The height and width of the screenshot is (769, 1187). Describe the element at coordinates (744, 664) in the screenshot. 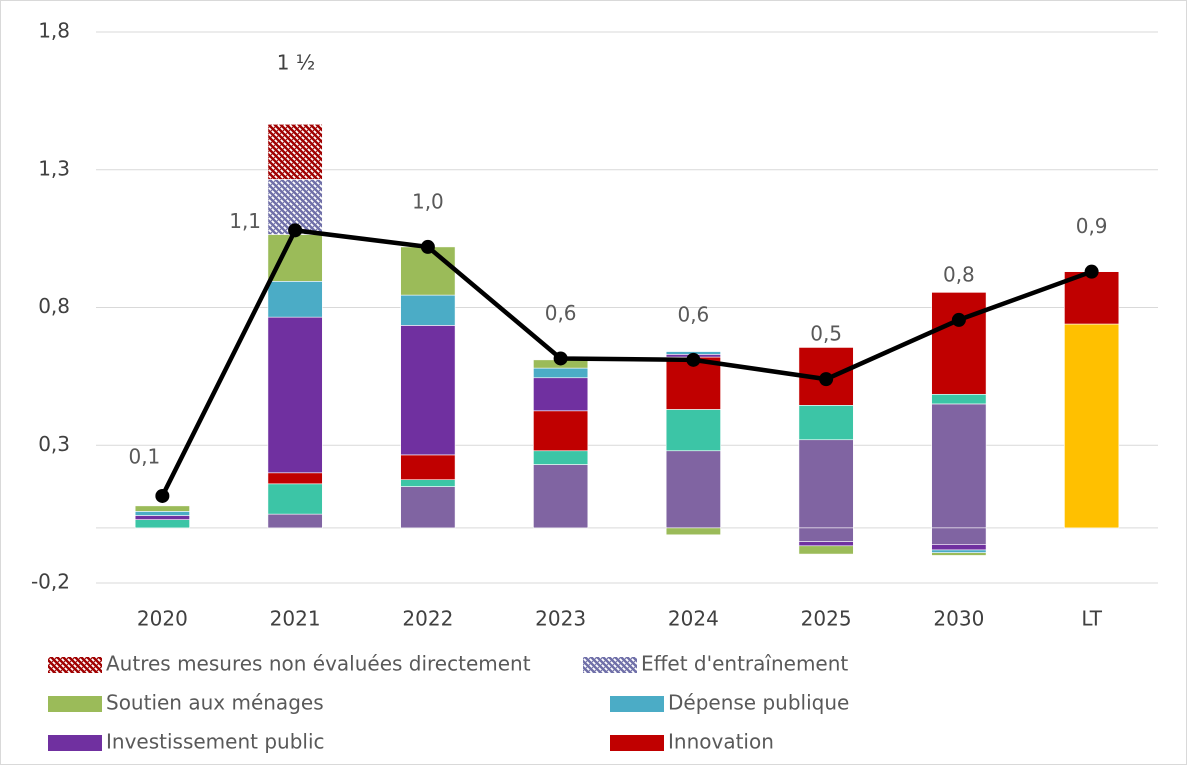

I see `legend-label: Effet d'entraînement` at that location.